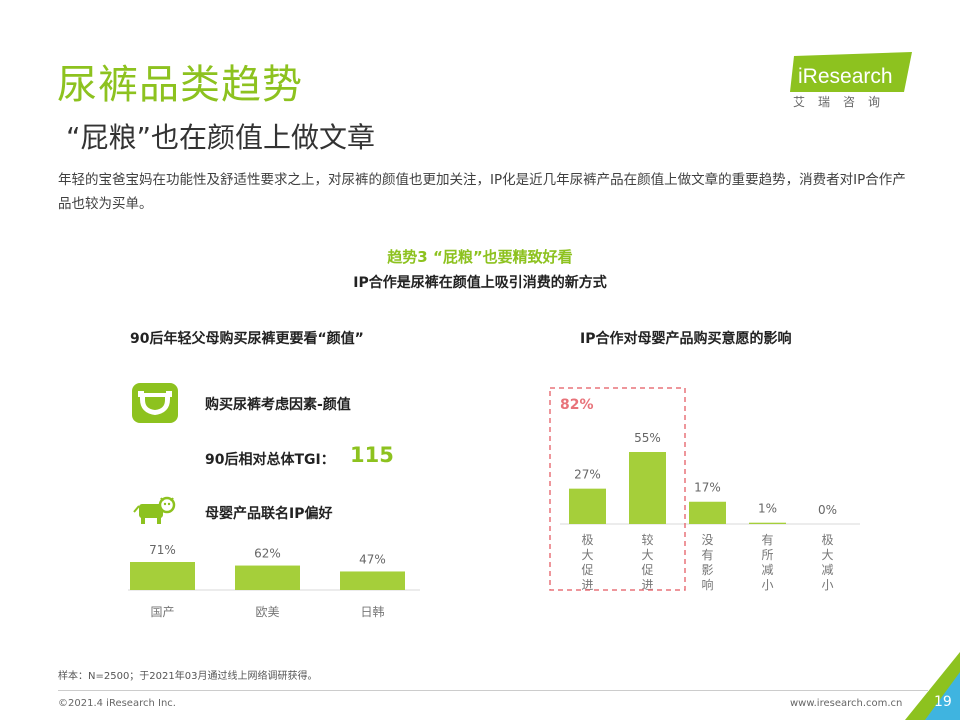 The image size is (960, 720). Describe the element at coordinates (480, 283) in the screenshot. I see `trend-subtitle: IP合作是尿裤在颜值上吸引消费的新方式` at that location.